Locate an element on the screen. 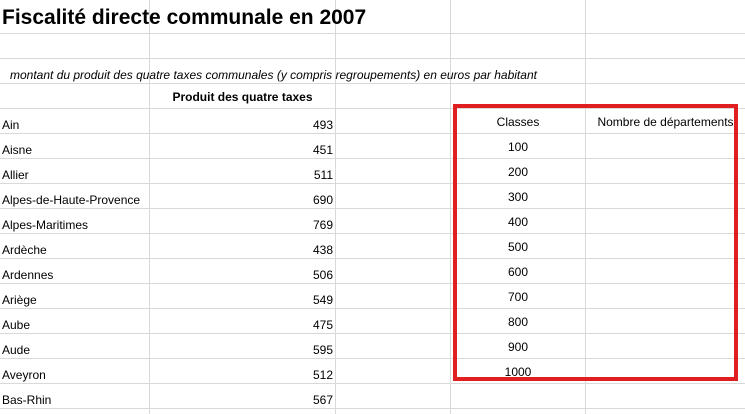 The height and width of the screenshot is (414, 745). cell-department: Allier is located at coordinates (15, 175).